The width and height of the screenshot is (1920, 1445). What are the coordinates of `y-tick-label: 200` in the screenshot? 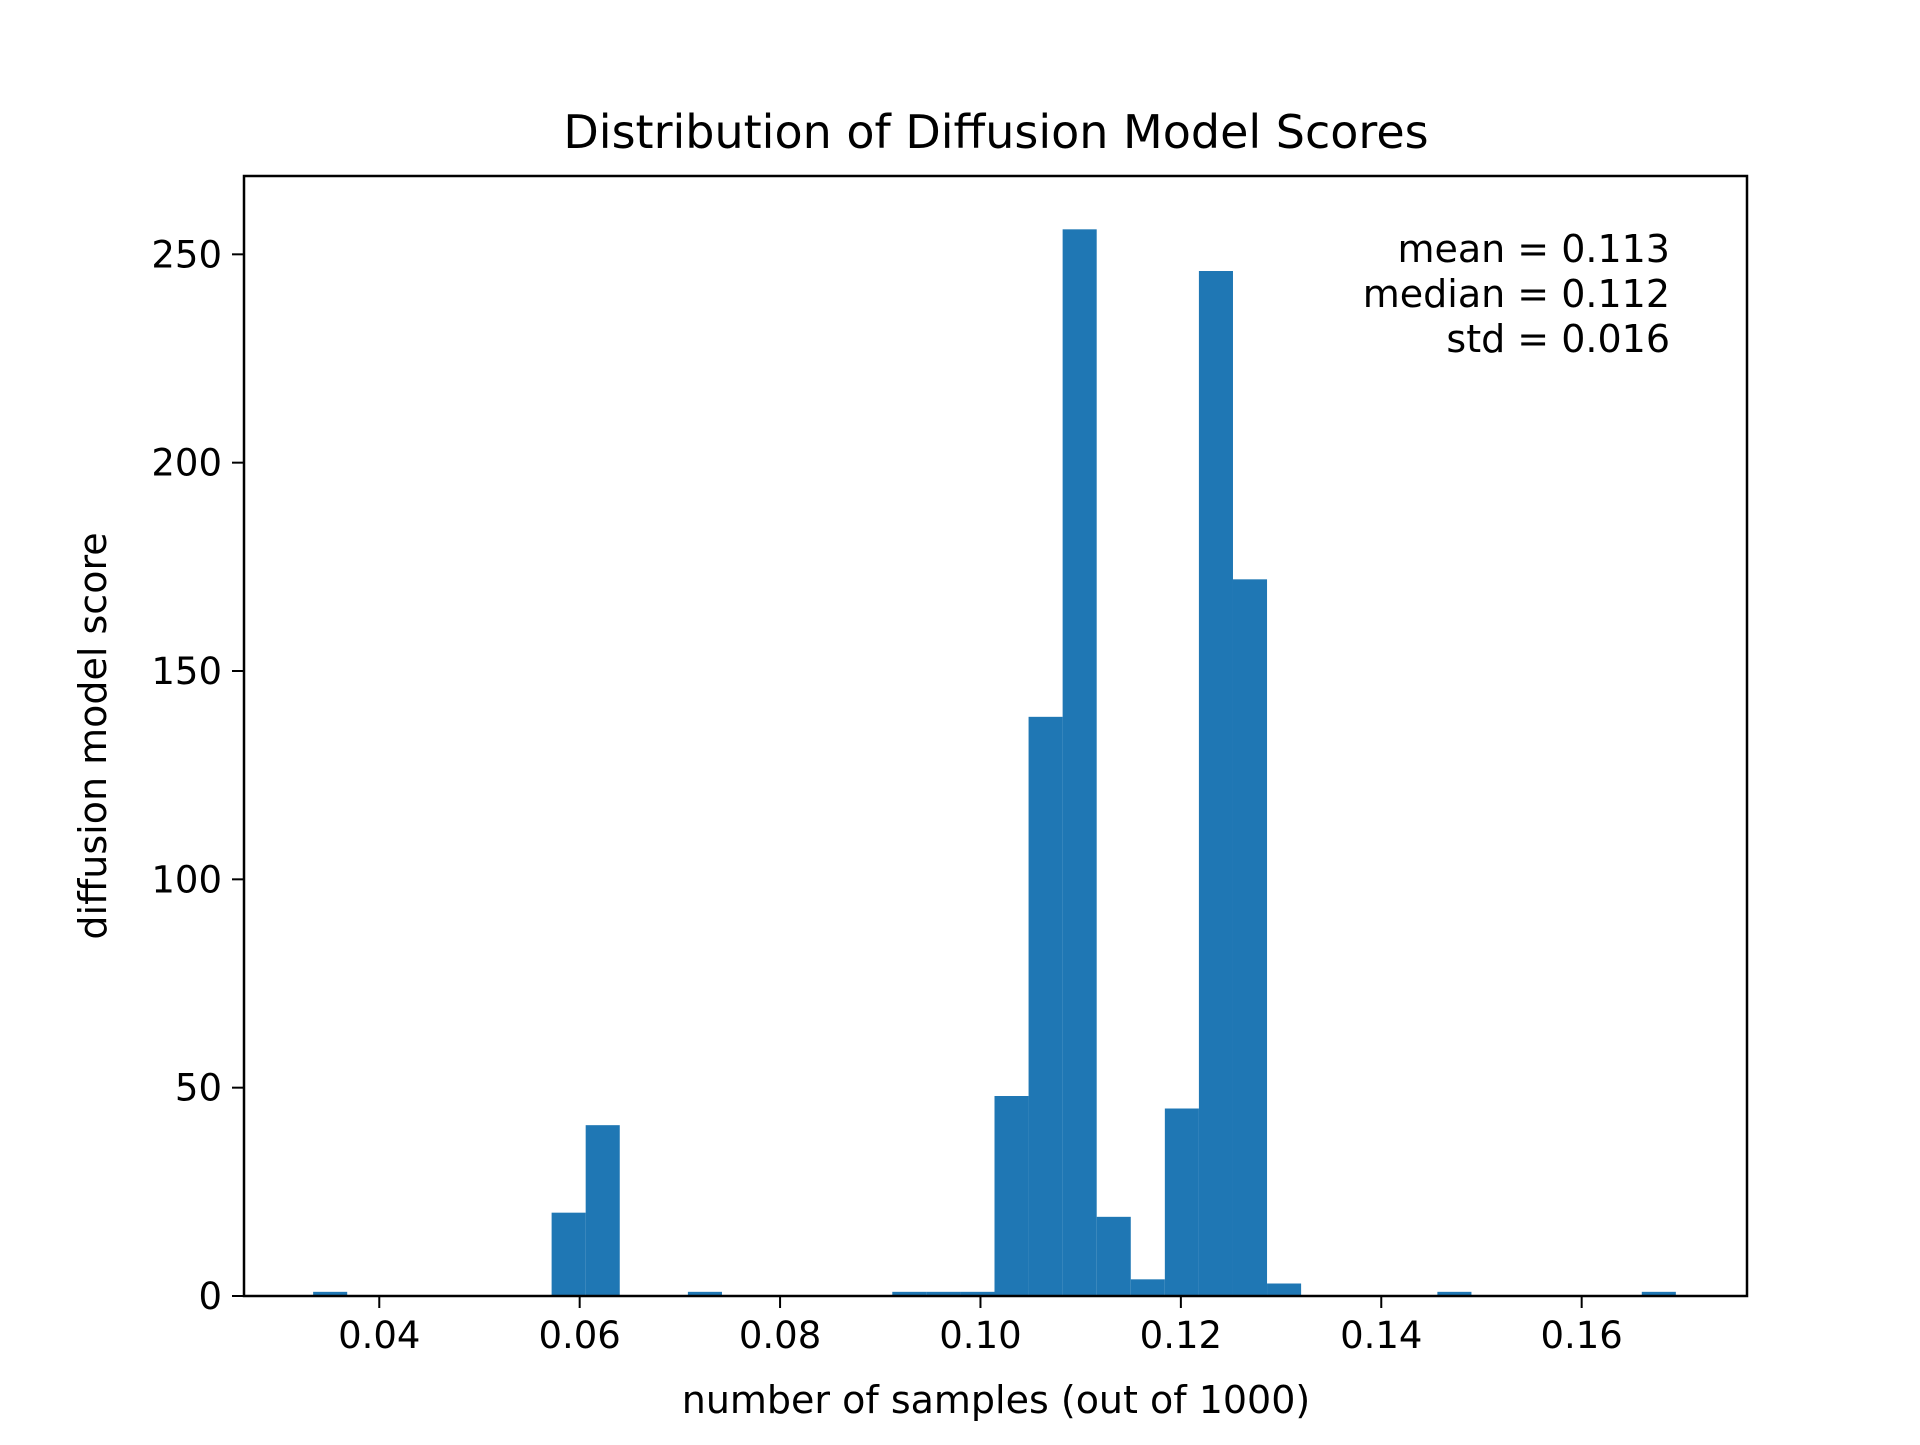 It's located at (186, 463).